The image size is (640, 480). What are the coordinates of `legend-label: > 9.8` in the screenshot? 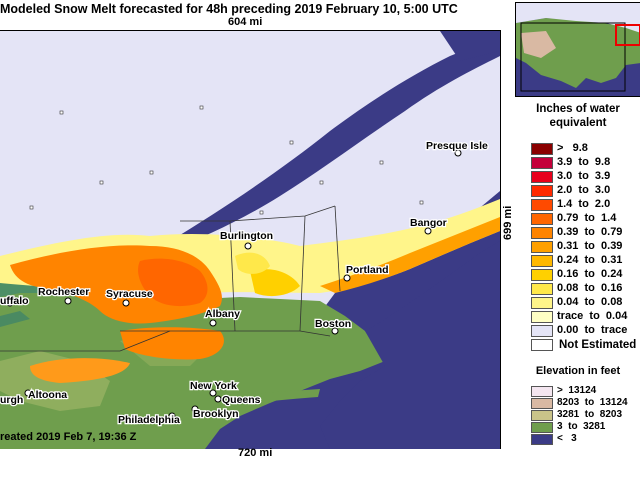 It's located at (572, 148).